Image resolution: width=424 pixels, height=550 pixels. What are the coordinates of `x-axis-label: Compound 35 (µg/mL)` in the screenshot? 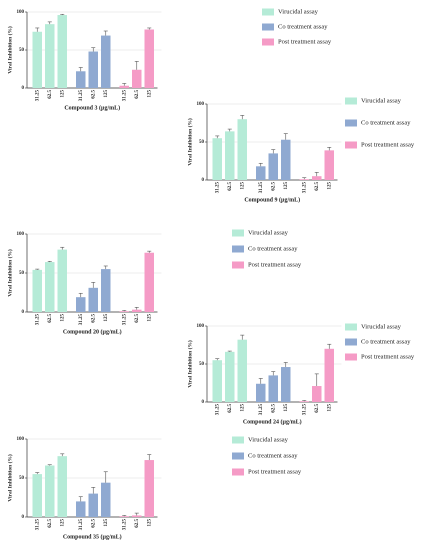 It's located at (92, 536).